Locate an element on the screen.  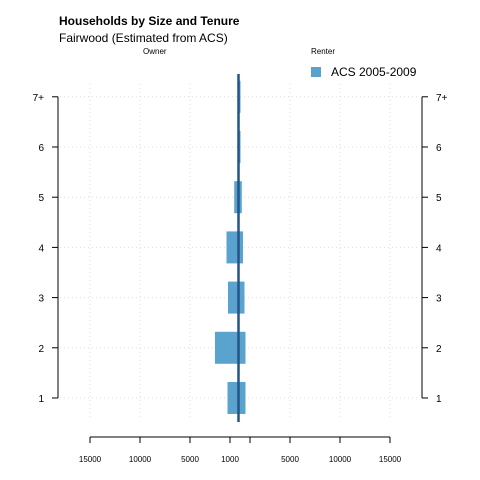
y-tick-label-left: 2 is located at coordinates (41, 349).